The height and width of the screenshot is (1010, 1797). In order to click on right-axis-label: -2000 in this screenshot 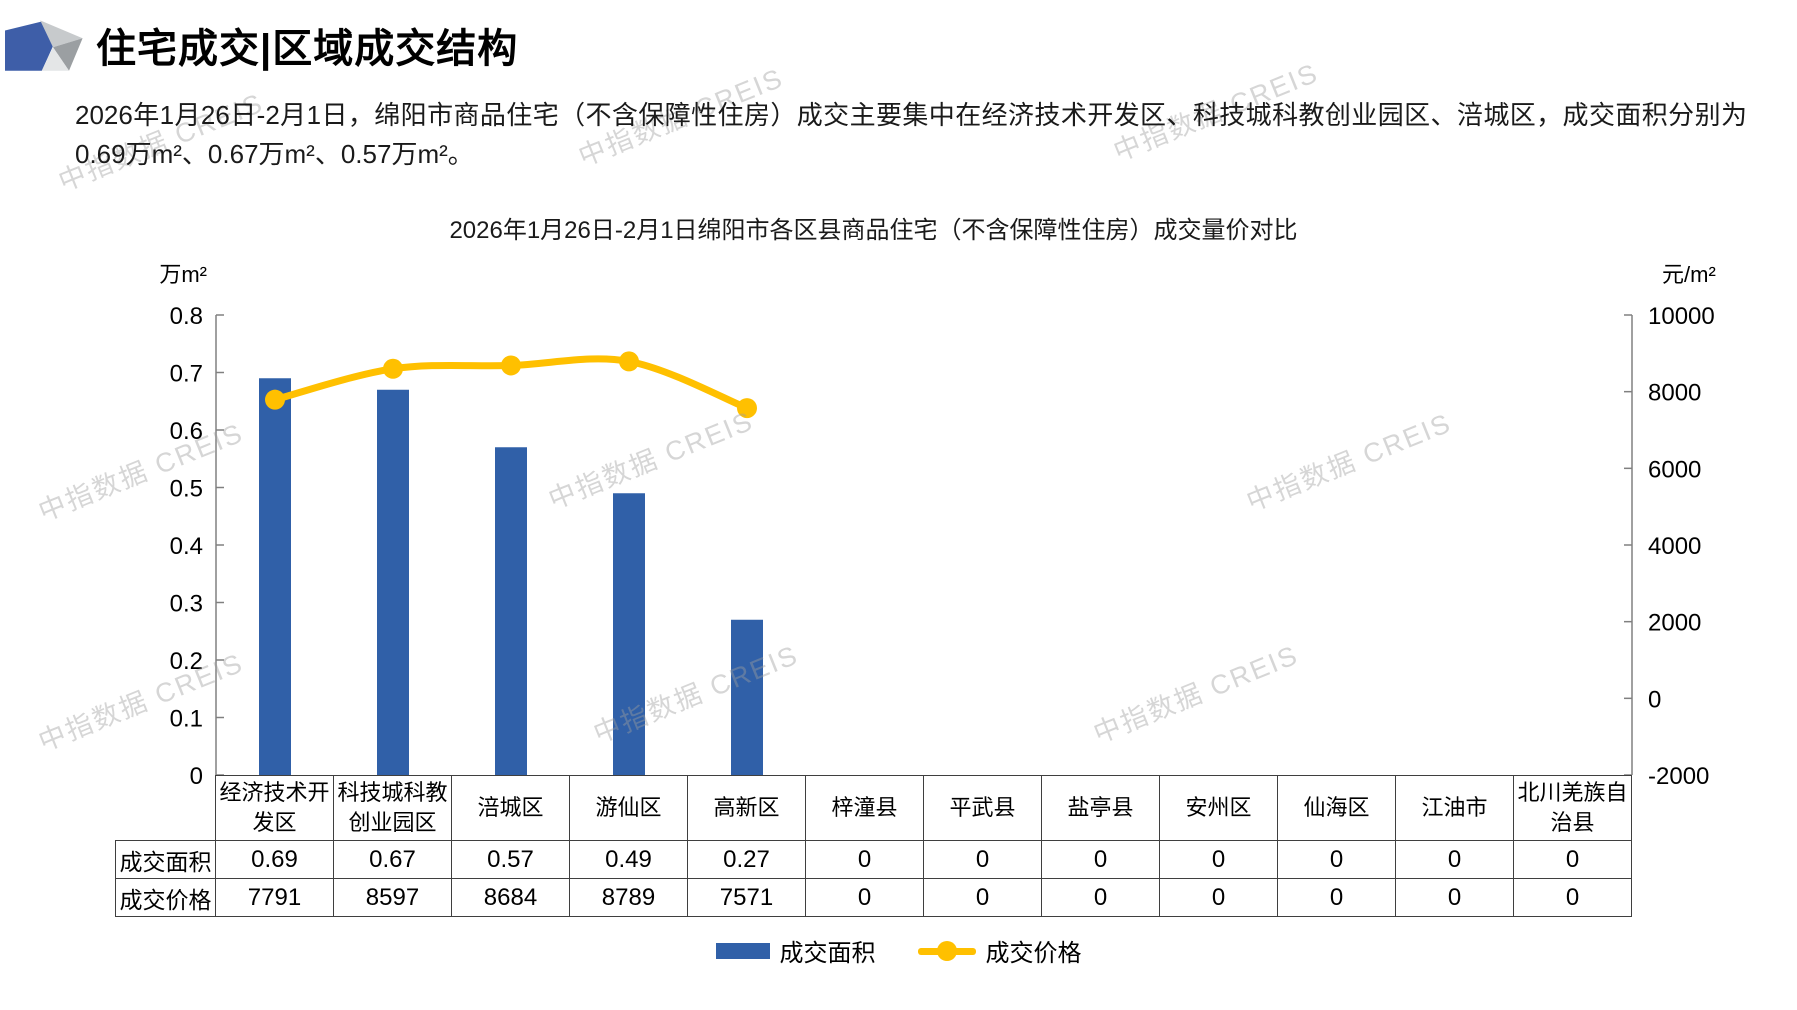, I will do `click(1678, 776)`.